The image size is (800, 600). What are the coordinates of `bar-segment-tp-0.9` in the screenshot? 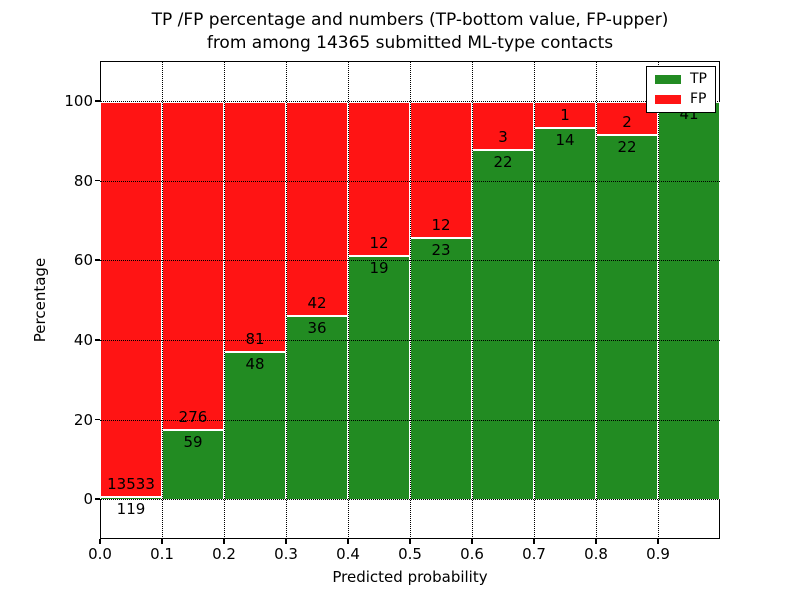 It's located at (689, 300).